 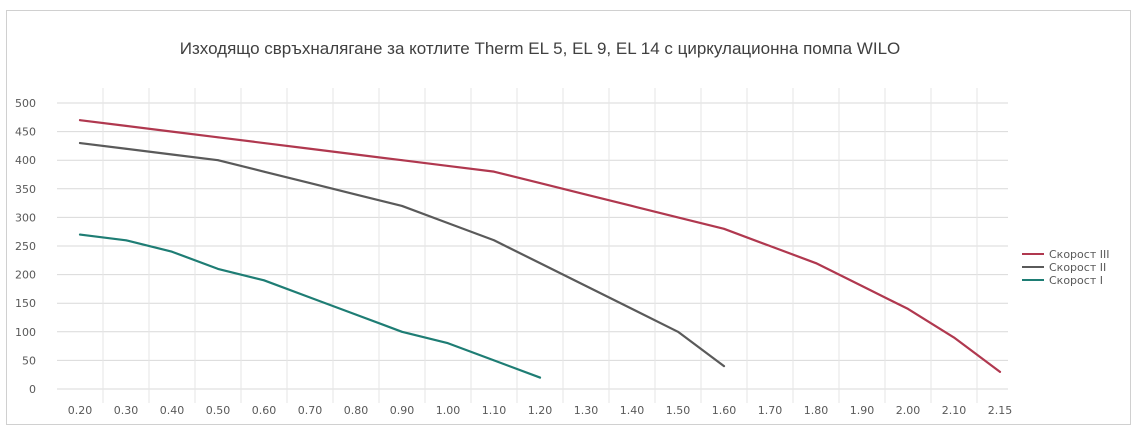 I want to click on legend-label: Скорост III, so click(x=1079, y=254).